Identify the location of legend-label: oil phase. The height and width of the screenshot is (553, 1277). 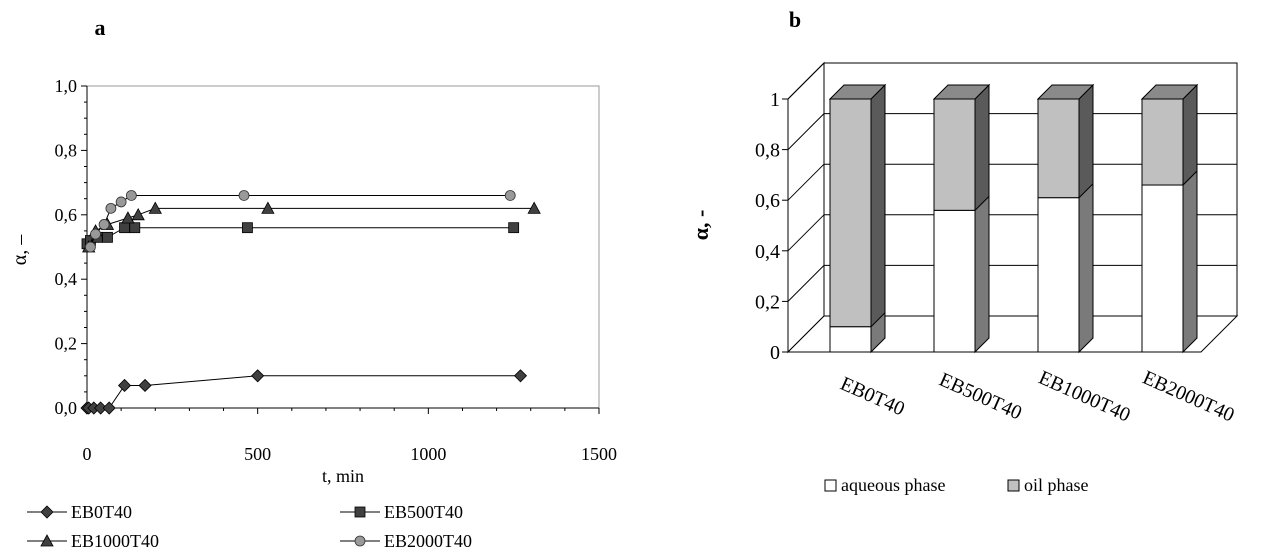
(1056, 485).